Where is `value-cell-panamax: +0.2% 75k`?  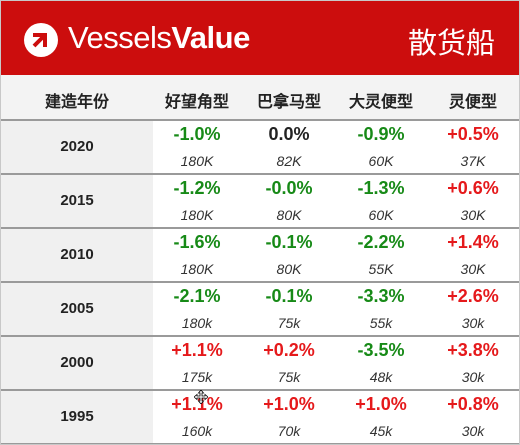
value-cell-panamax: +0.2% 75k is located at coordinates (289, 363).